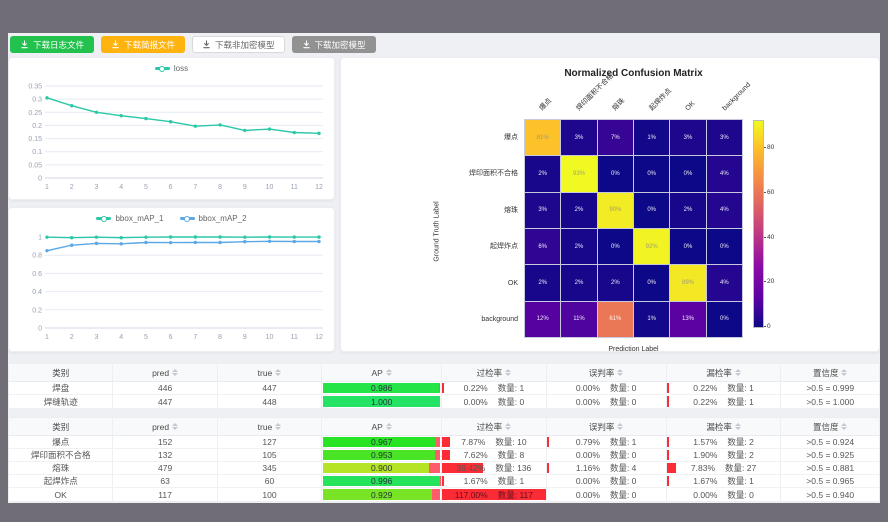 Image resolution: width=888 pixels, height=522 pixels. I want to click on column-header-label: AP, so click(377, 372).